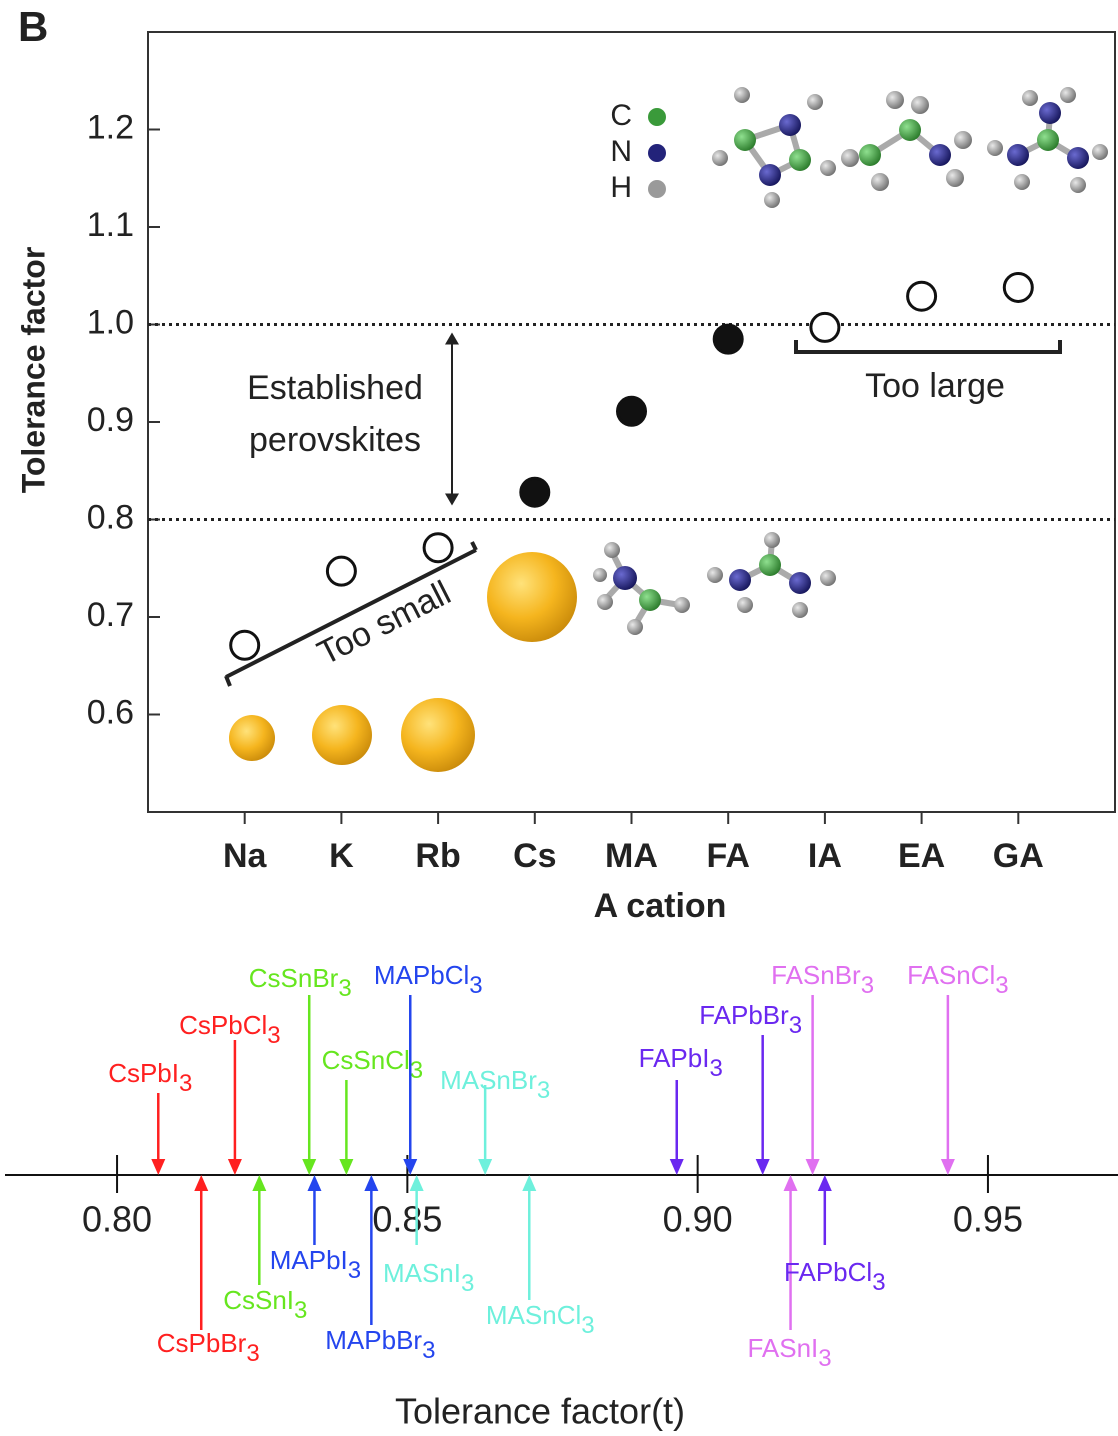  I want to click on compound-label: CsSnI3, so click(265, 1304).